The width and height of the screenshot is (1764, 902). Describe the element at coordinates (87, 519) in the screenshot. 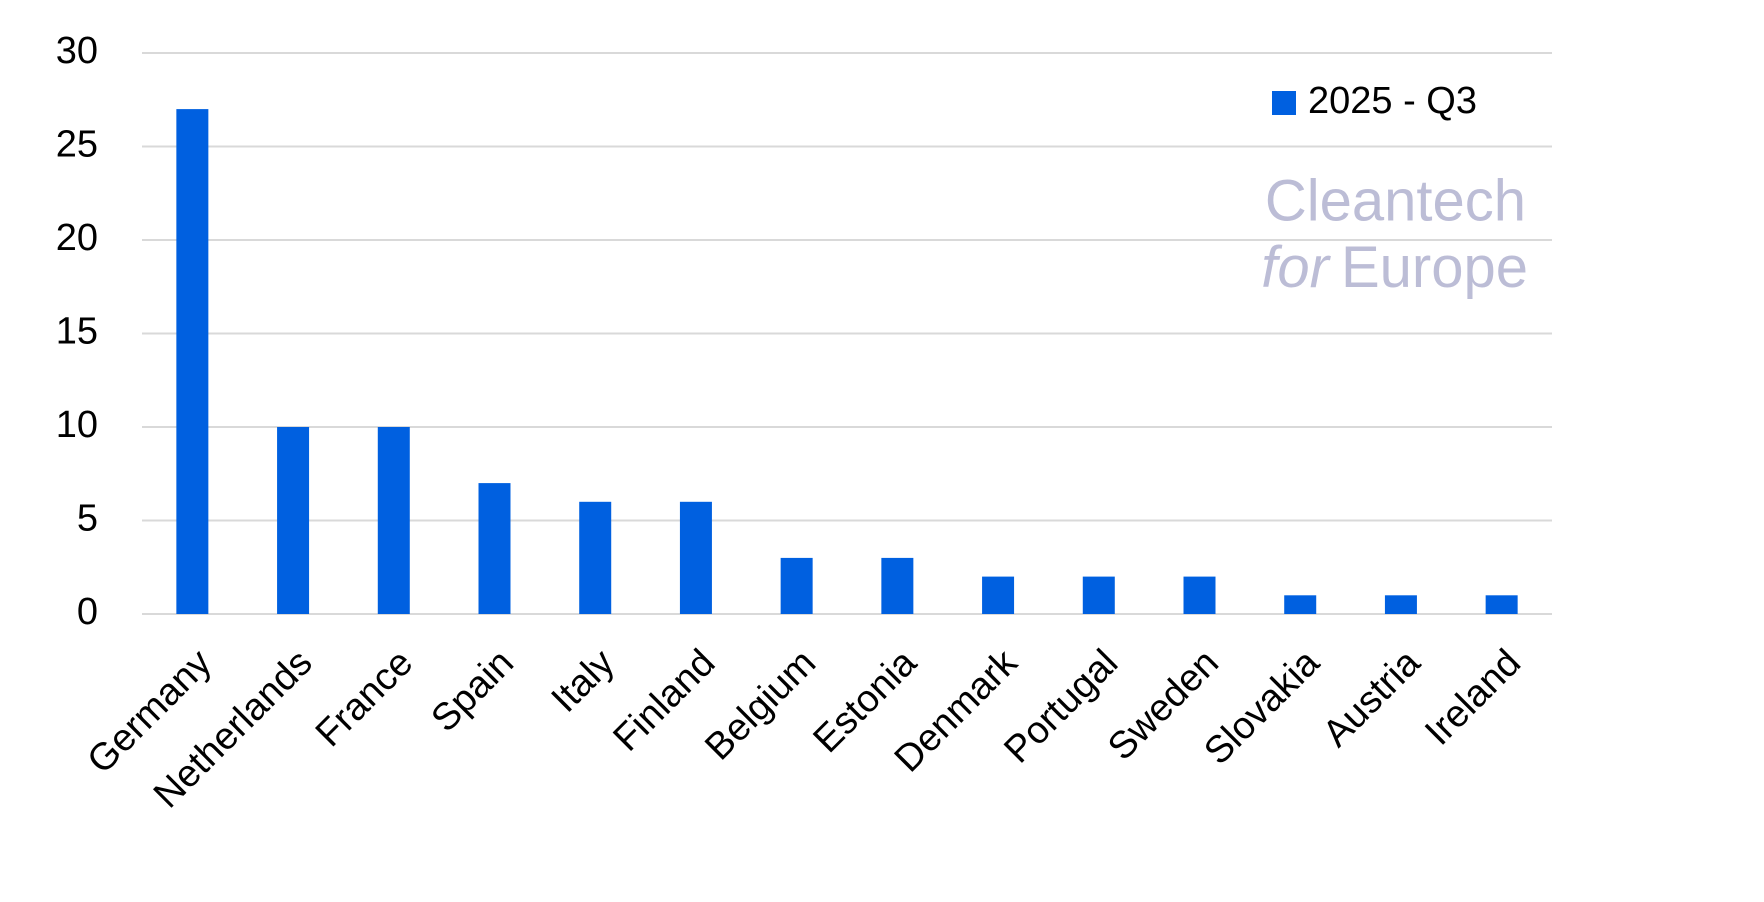

I see `y-tick-label: 5` at that location.